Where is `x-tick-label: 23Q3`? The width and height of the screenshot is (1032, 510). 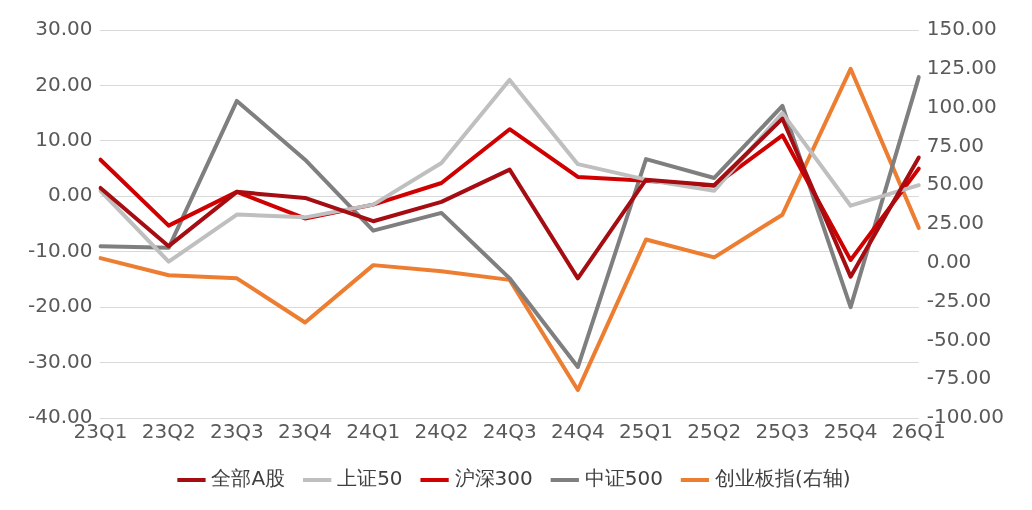 x-tick-label: 23Q3 is located at coordinates (236, 431).